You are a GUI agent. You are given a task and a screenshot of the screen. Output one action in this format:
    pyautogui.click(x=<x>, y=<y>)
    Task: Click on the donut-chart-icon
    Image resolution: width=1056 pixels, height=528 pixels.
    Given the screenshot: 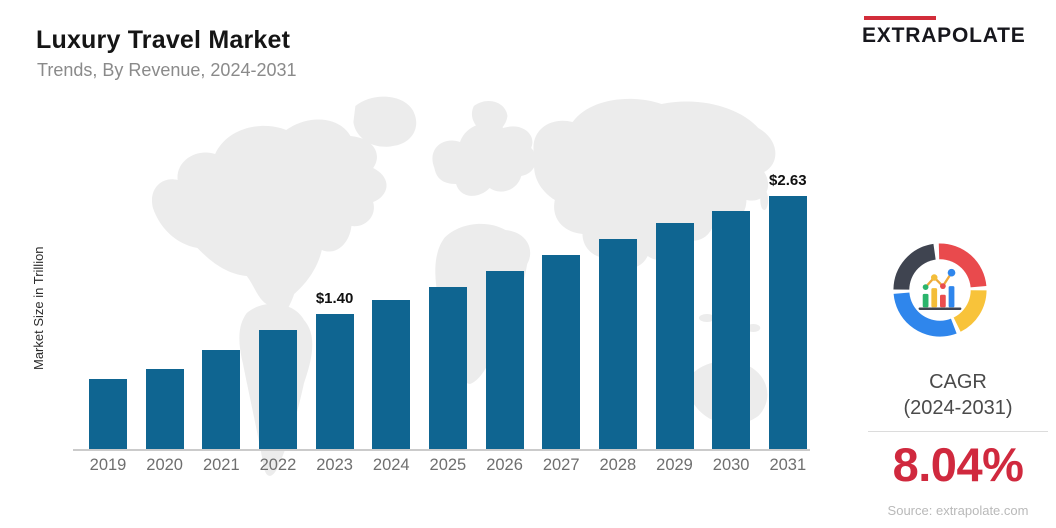 What is the action you would take?
    pyautogui.click(x=940, y=290)
    